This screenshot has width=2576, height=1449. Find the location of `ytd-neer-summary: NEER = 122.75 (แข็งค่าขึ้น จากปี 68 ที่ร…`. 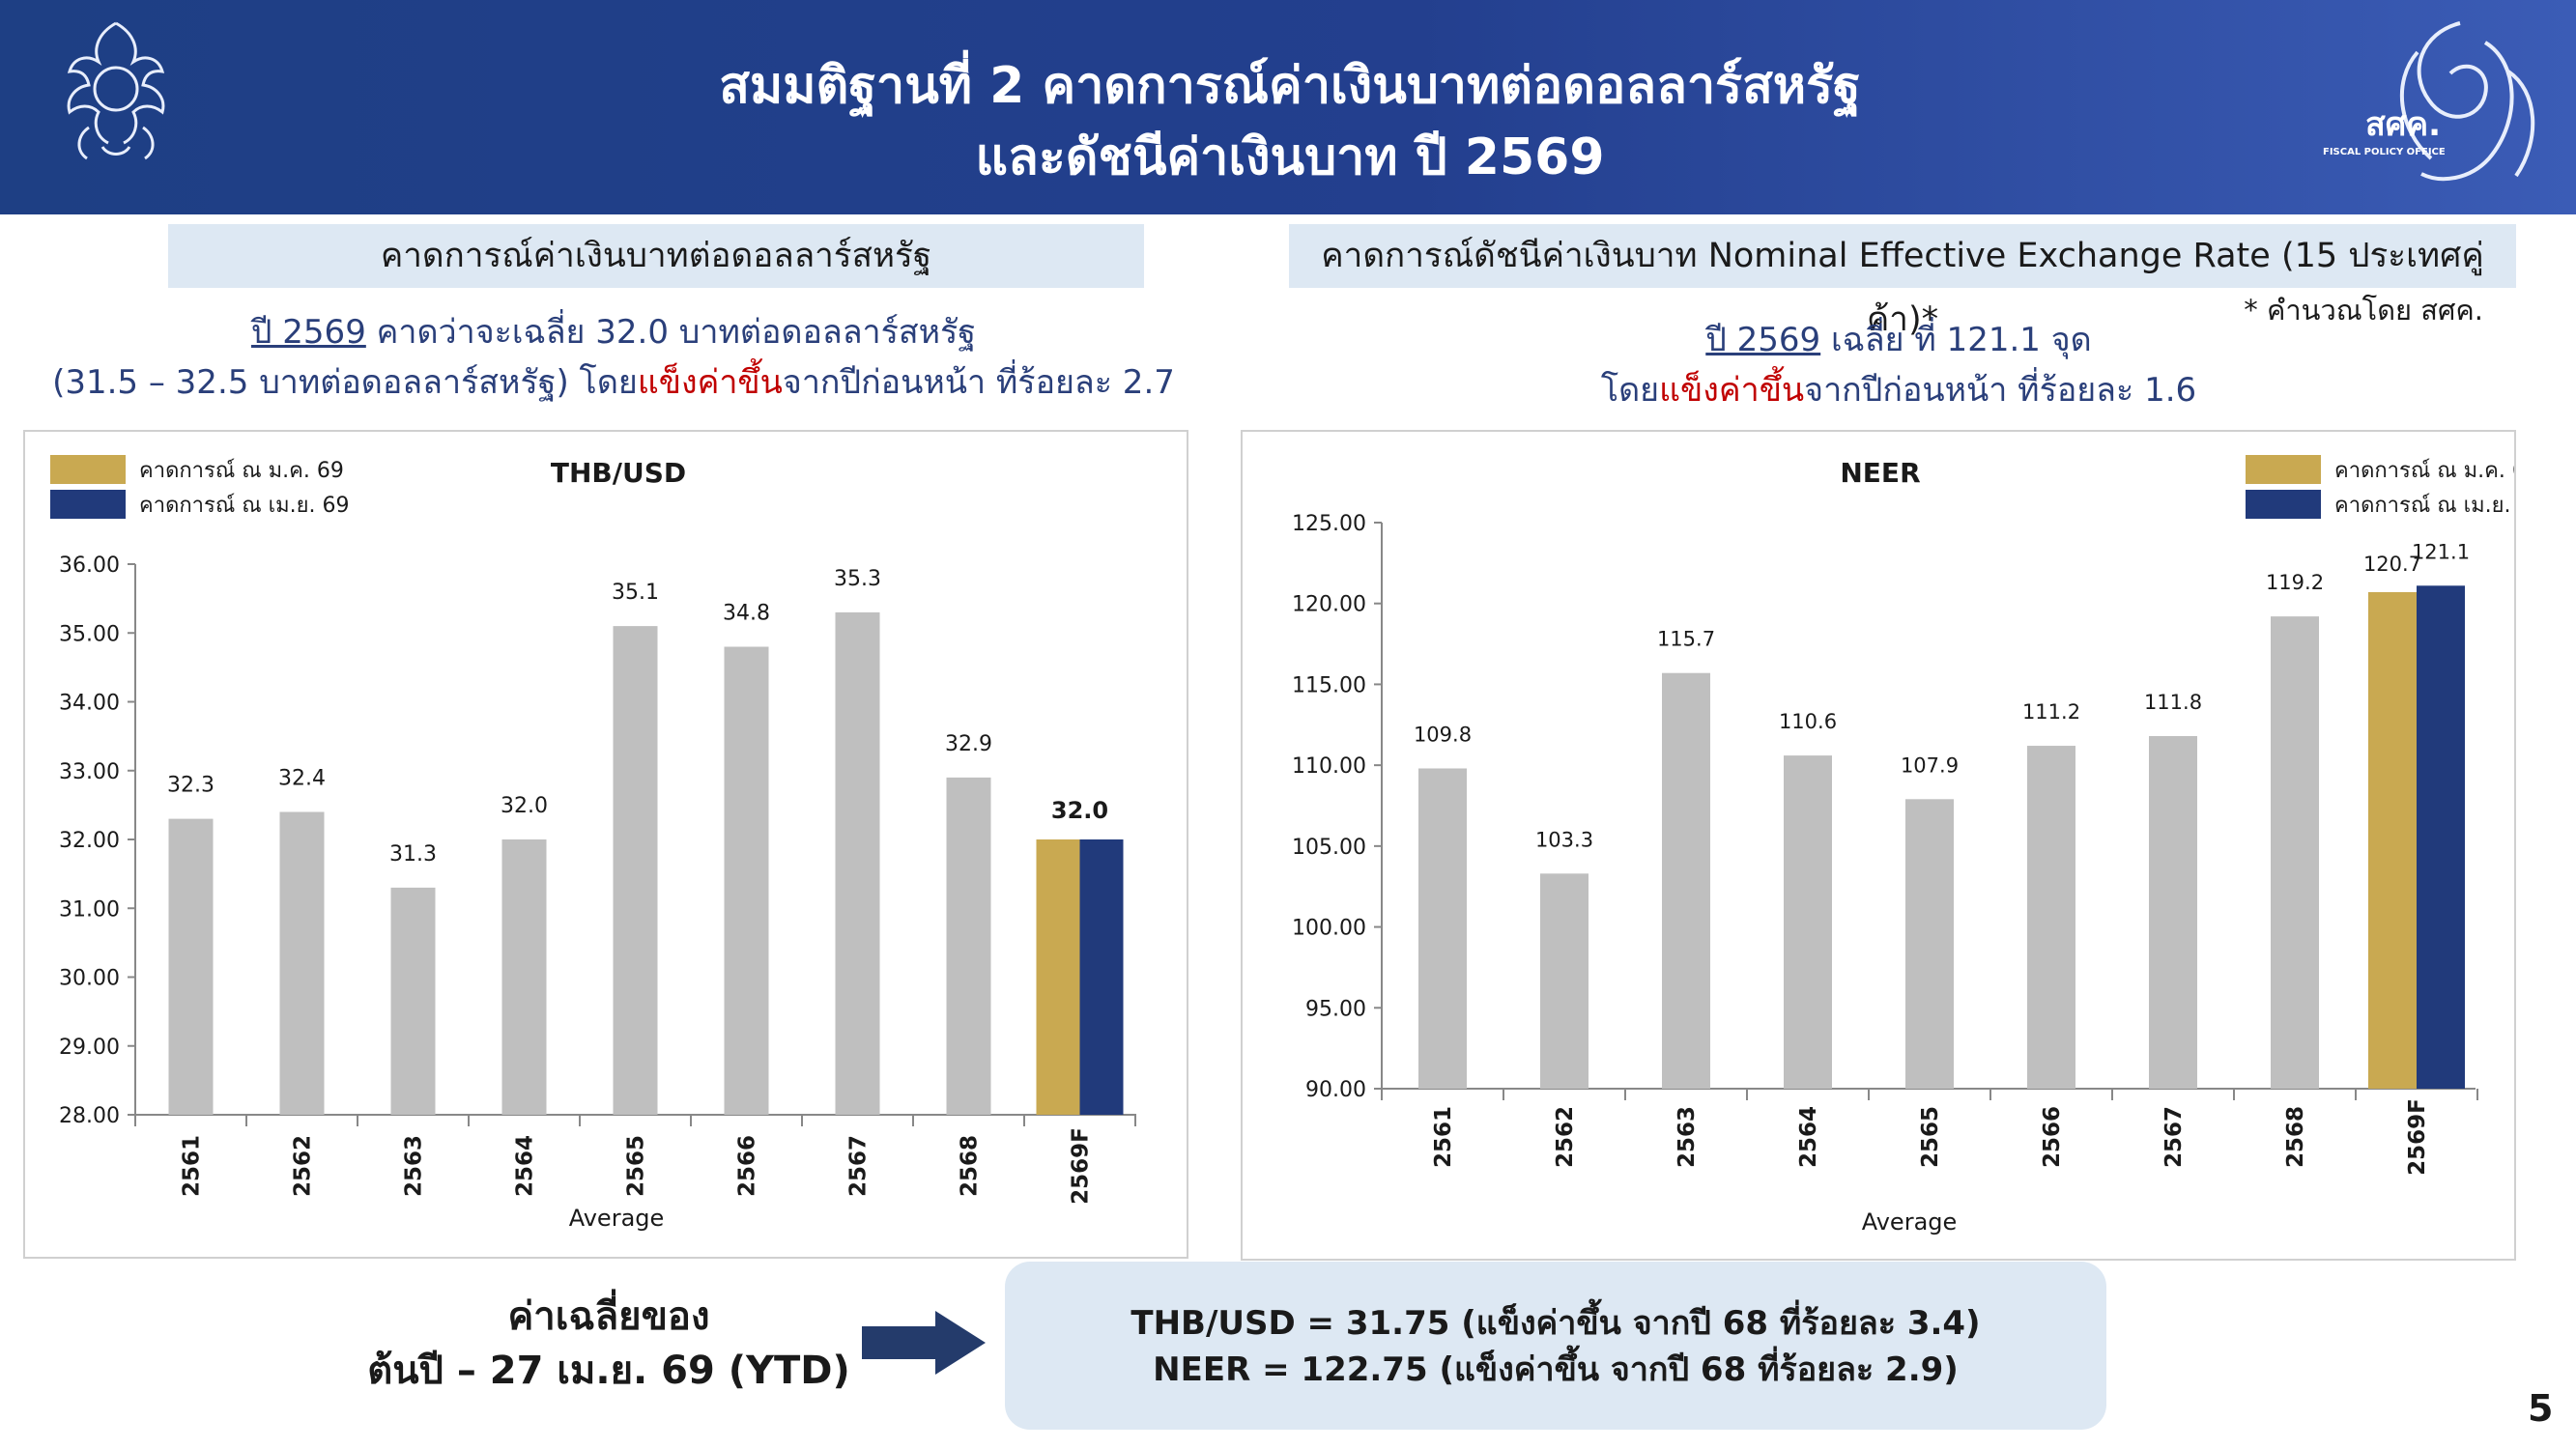

ytd-neer-summary: NEER = 122.75 (แข็งค่าขึ้น จากปี 68 ที่ร… is located at coordinates (1556, 1369).